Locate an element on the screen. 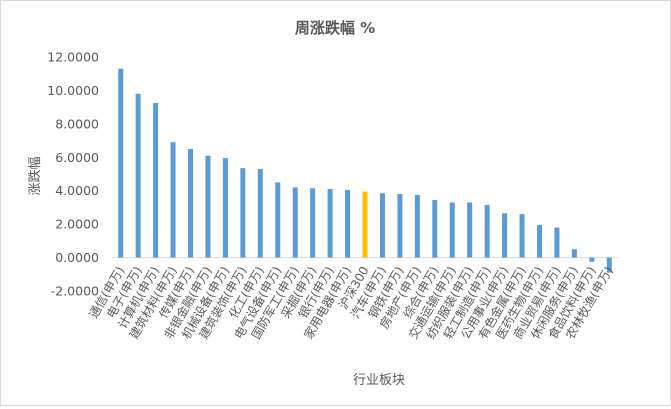 Image resolution: width=671 pixels, height=409 pixels. y-tick-label: 10.0000 is located at coordinates (73, 90).